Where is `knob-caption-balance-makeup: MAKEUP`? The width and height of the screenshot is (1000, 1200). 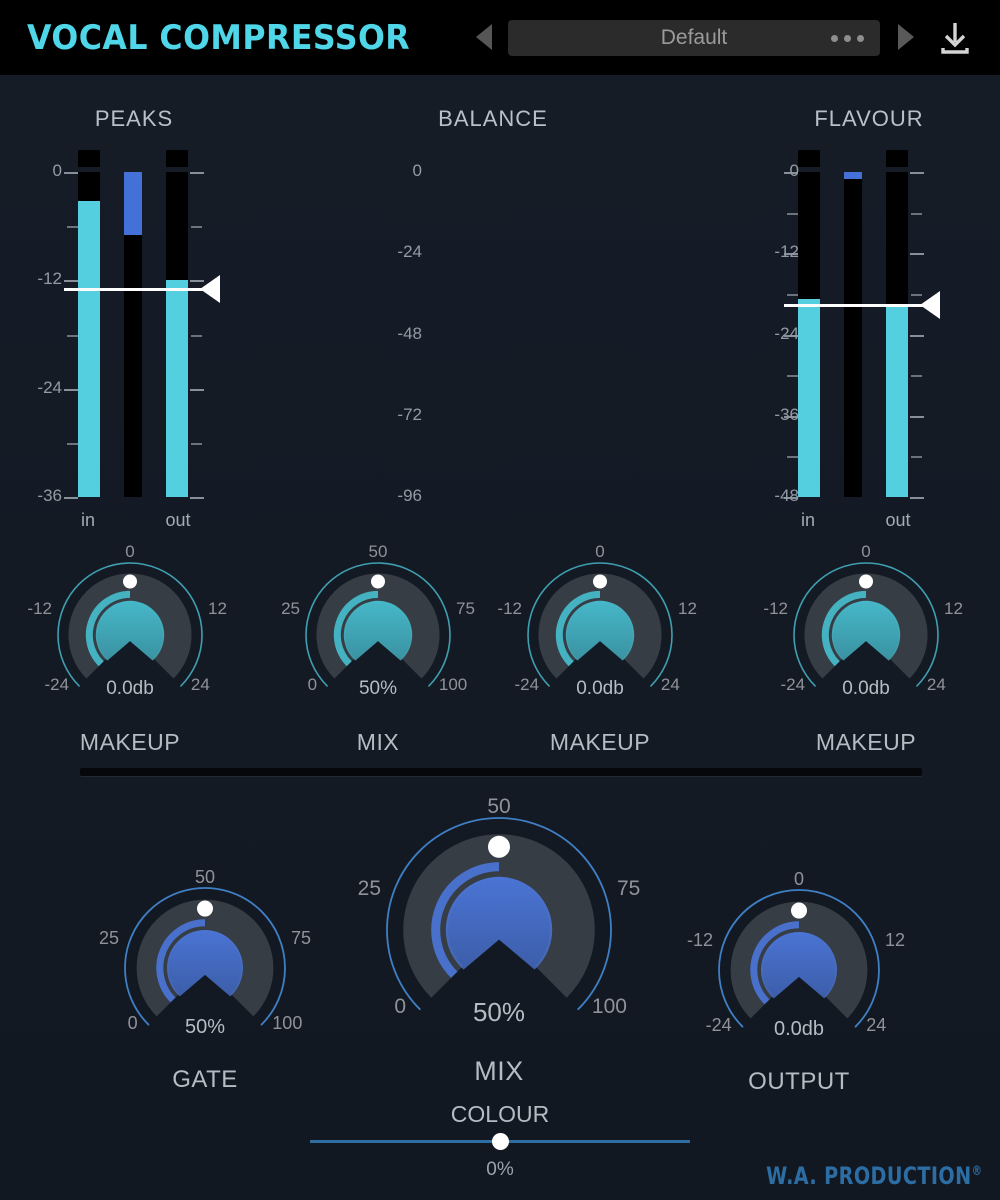
knob-caption-balance-makeup: MAKEUP is located at coordinates (600, 742).